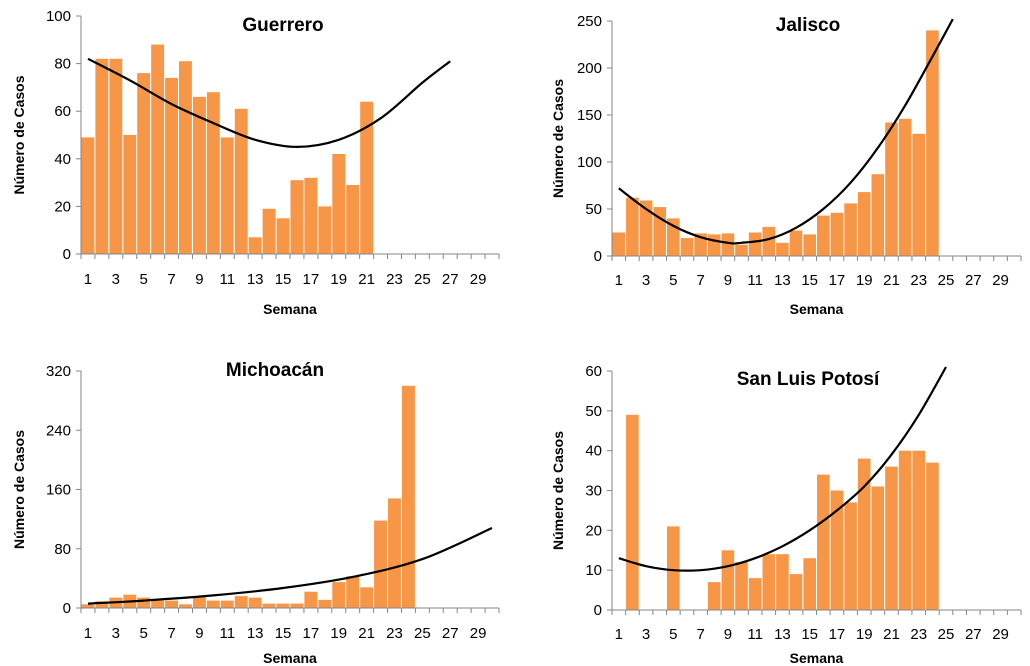 This screenshot has width=1030, height=666. Describe the element at coordinates (593, 451) in the screenshot. I see `y-tick-label: 40` at that location.